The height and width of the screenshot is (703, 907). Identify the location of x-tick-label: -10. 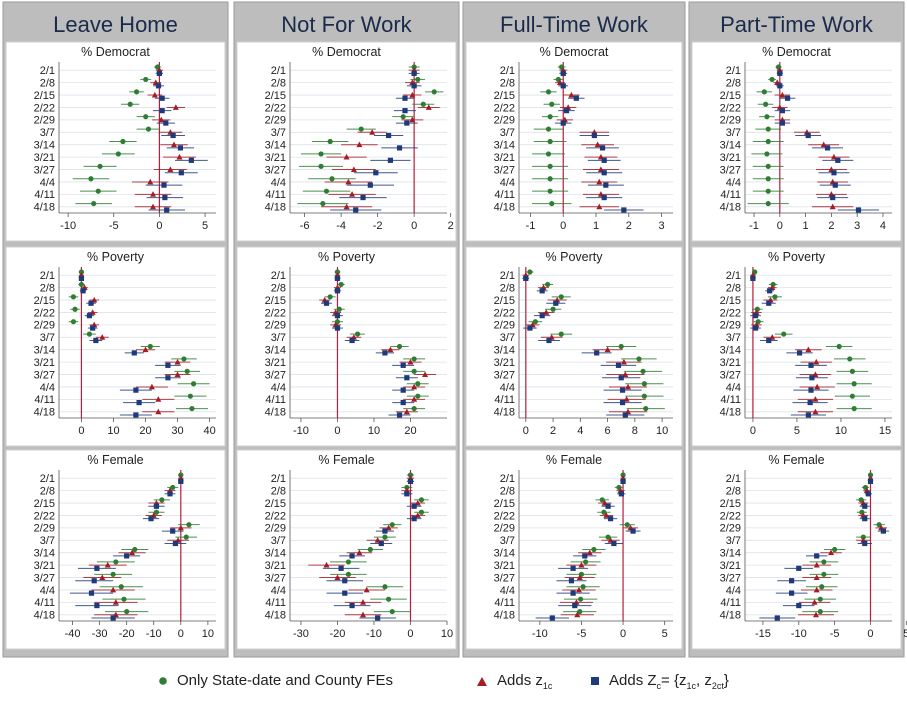
(374, 634).